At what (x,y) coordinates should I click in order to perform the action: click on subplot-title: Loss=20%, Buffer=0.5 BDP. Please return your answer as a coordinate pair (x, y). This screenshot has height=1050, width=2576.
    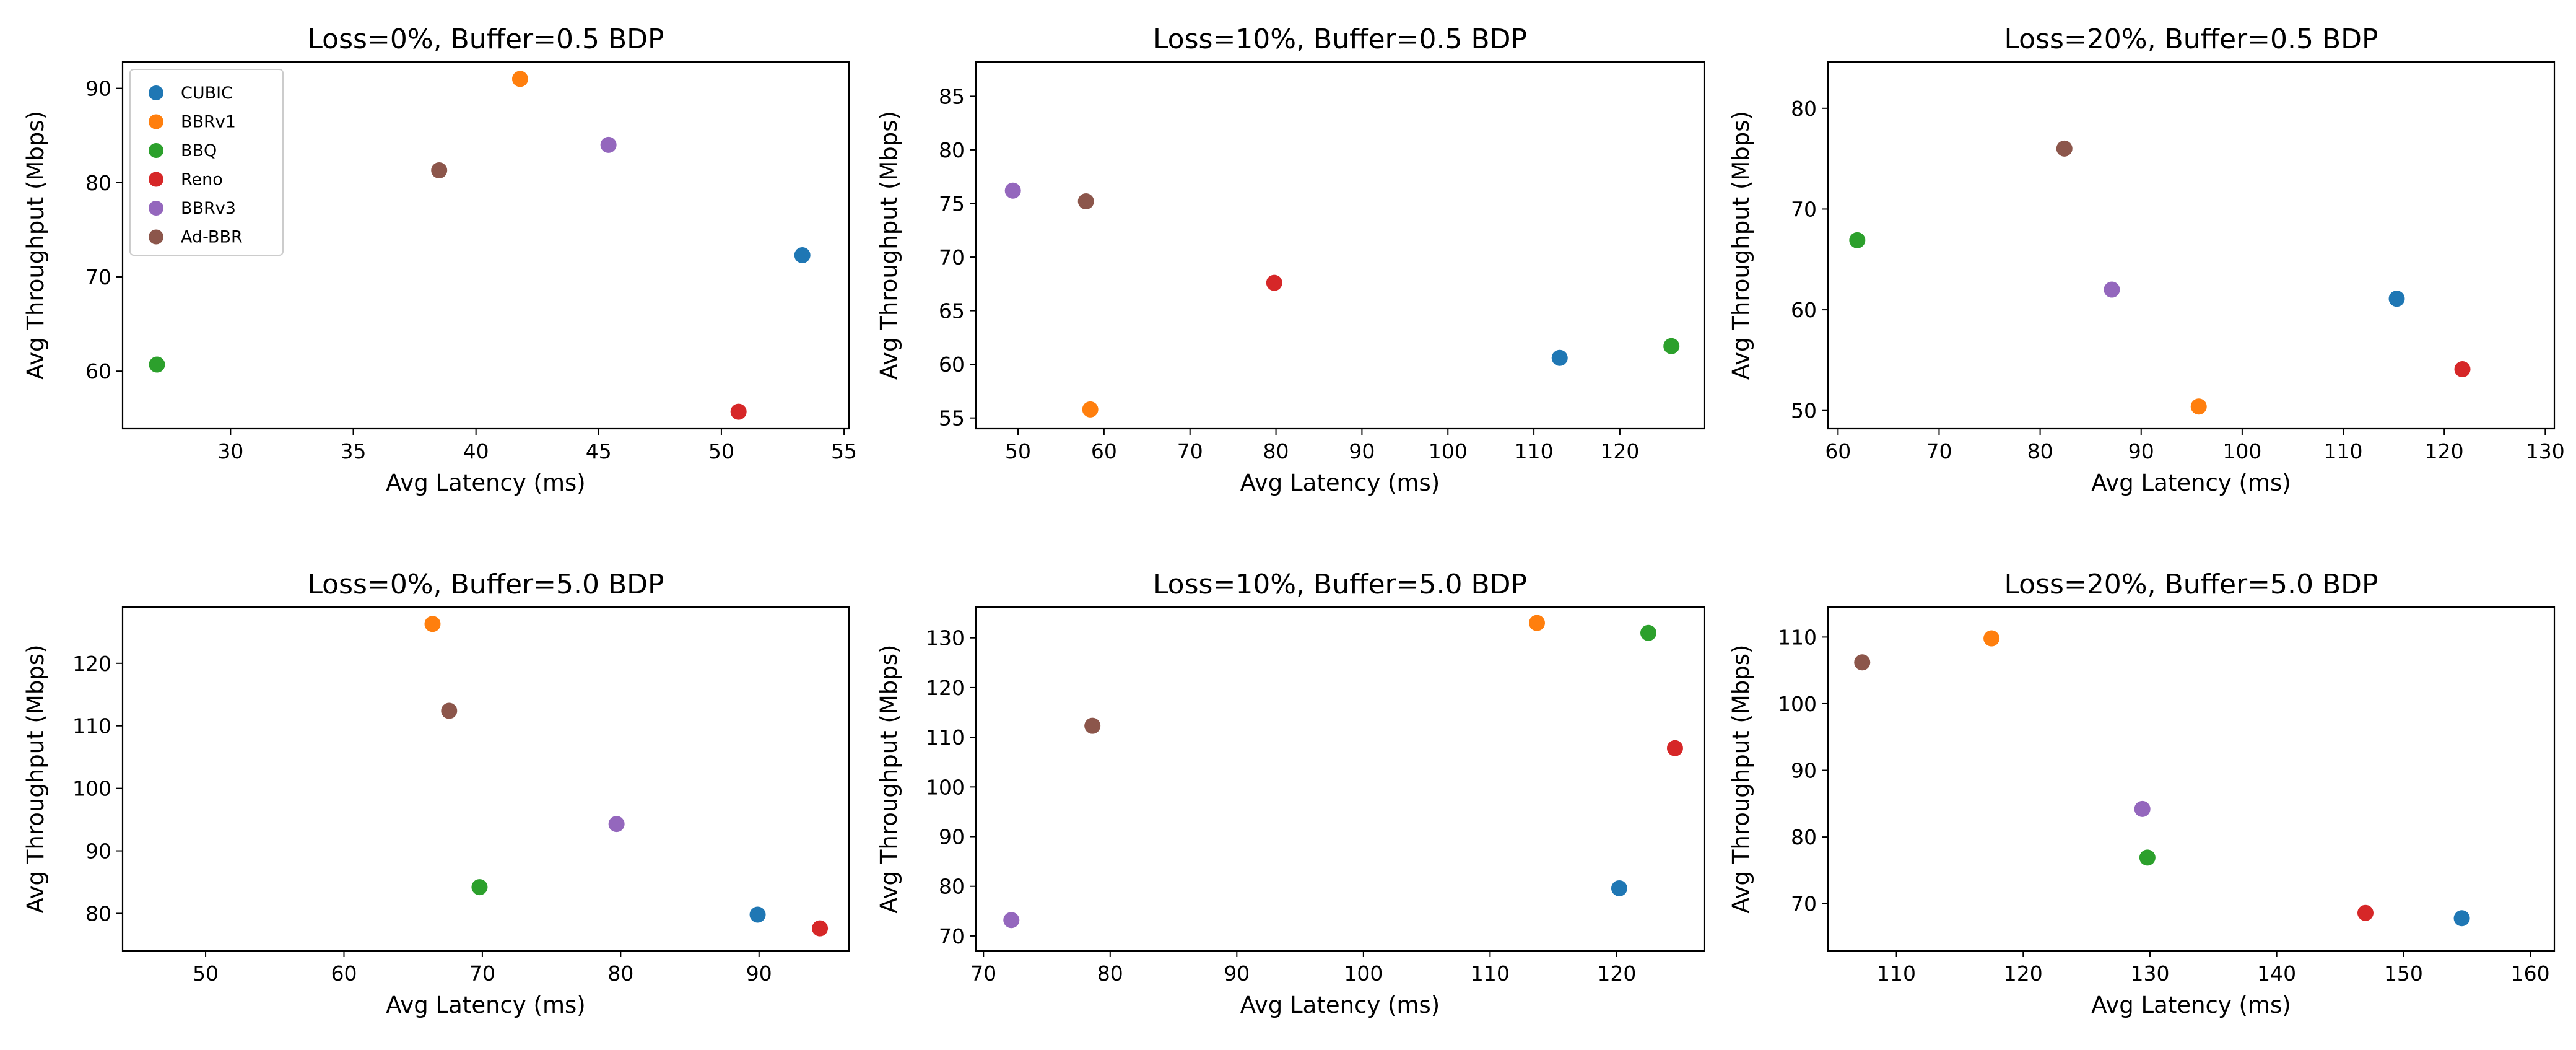
    Looking at the image, I should click on (2191, 39).